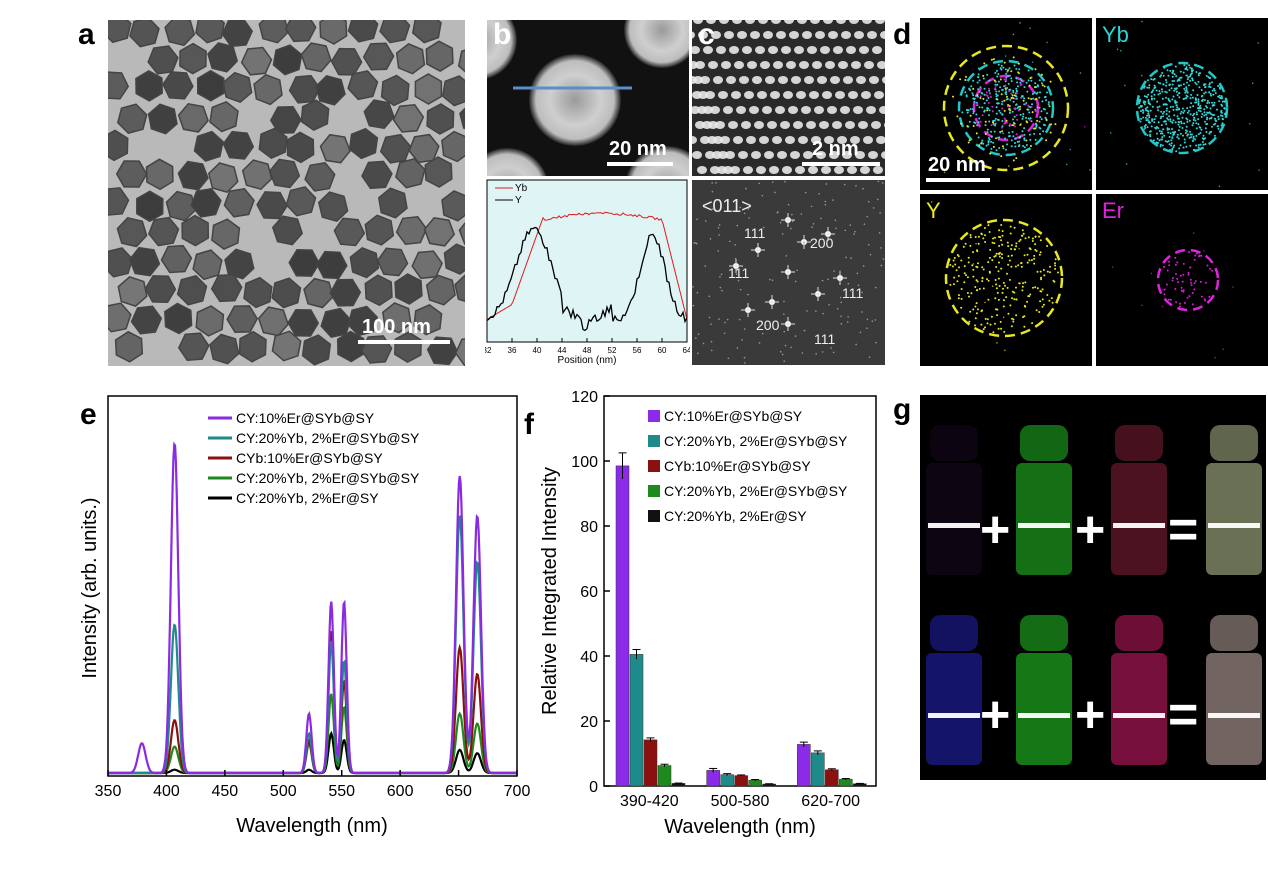  Describe the element at coordinates (328, 478) in the screenshot. I see `e-legend-label: CY:20%Yb, 2%Er@SYb@SY` at that location.